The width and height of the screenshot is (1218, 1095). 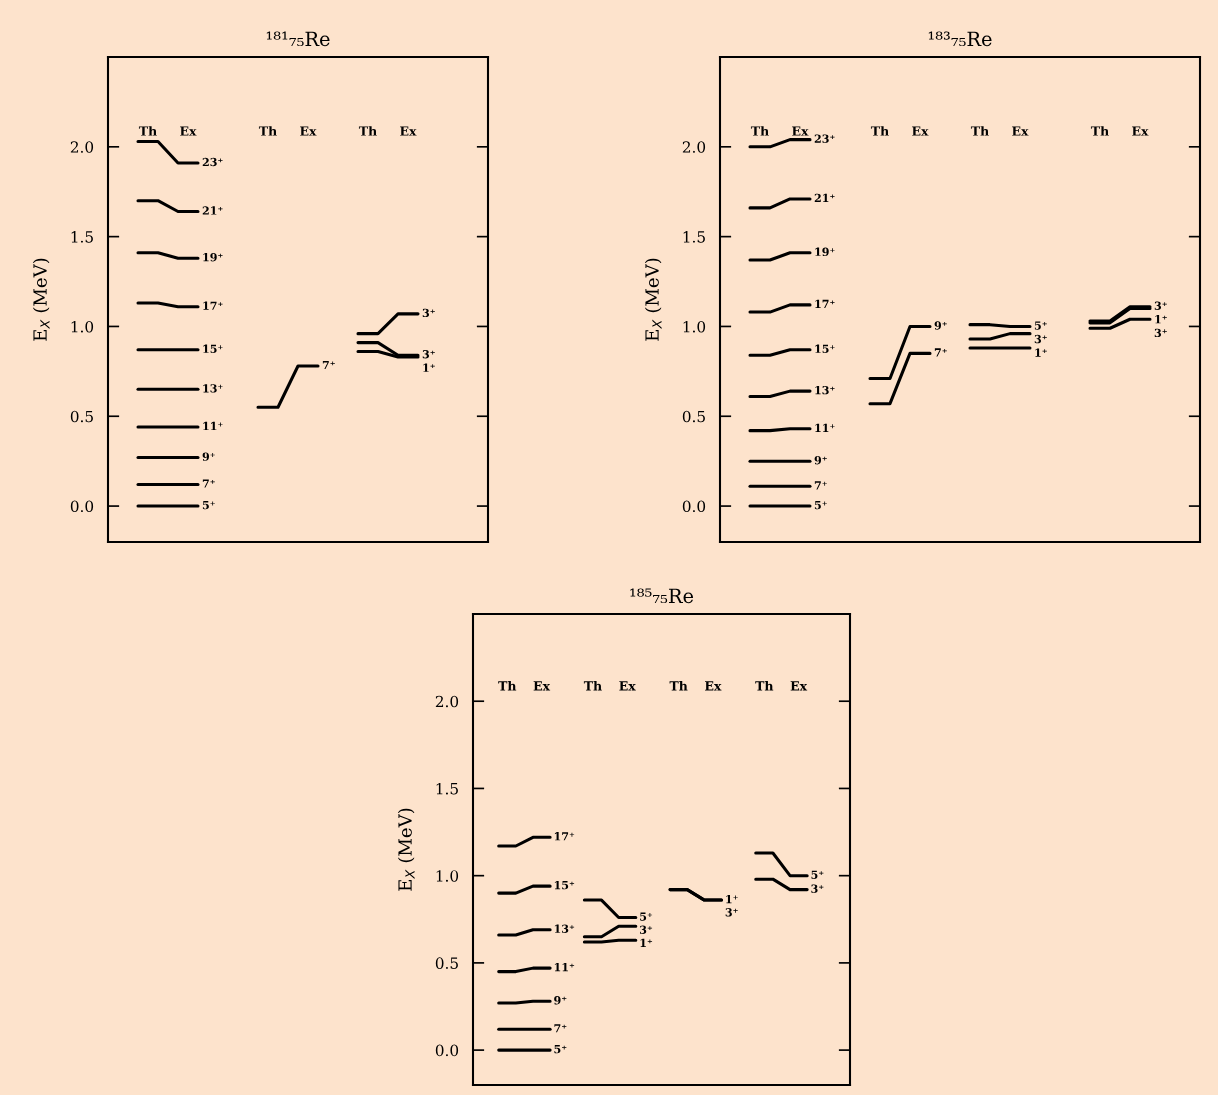 I want to click on legend-label: 1⁺, so click(x=1161, y=319).